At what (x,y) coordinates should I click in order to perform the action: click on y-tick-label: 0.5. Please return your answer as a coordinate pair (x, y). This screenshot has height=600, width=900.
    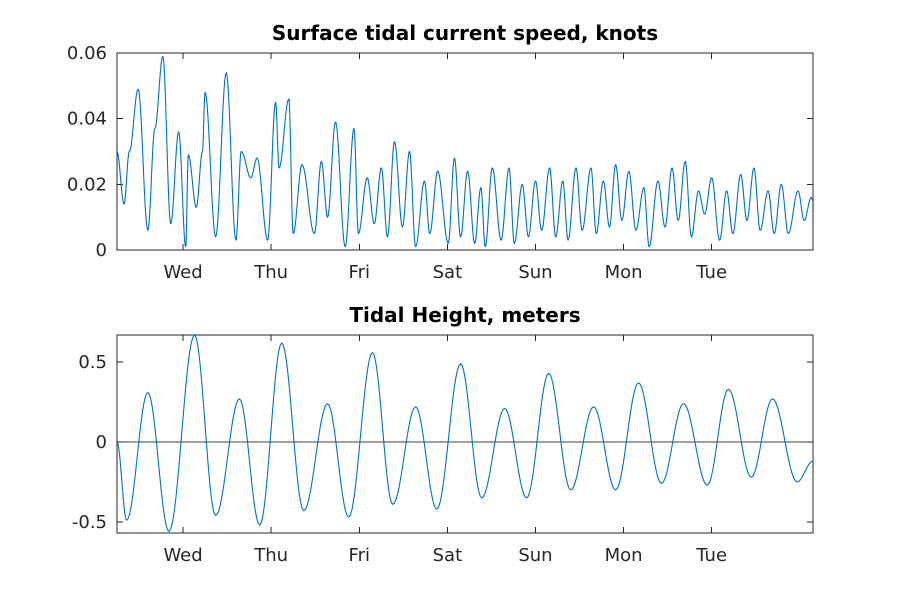
    Looking at the image, I should click on (92, 362).